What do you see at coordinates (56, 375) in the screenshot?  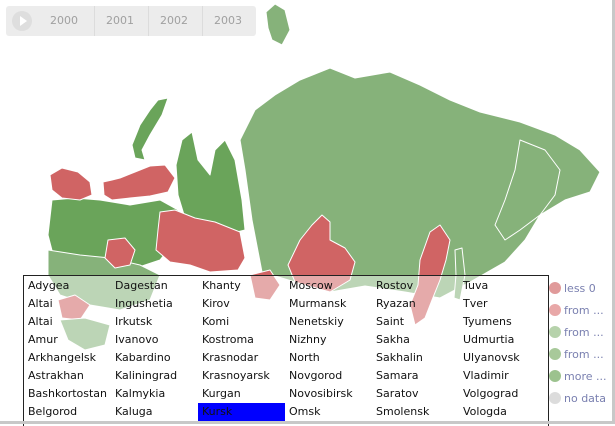 I see `region-list-item: Astrakhan` at bounding box center [56, 375].